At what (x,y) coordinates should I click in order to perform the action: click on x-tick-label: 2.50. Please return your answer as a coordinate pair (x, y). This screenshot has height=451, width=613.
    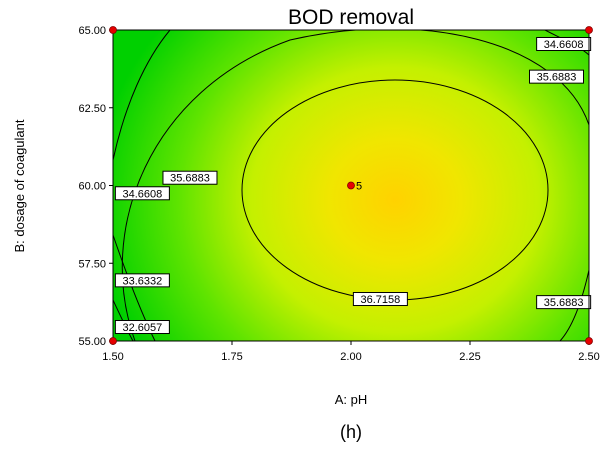
    Looking at the image, I should click on (588, 357).